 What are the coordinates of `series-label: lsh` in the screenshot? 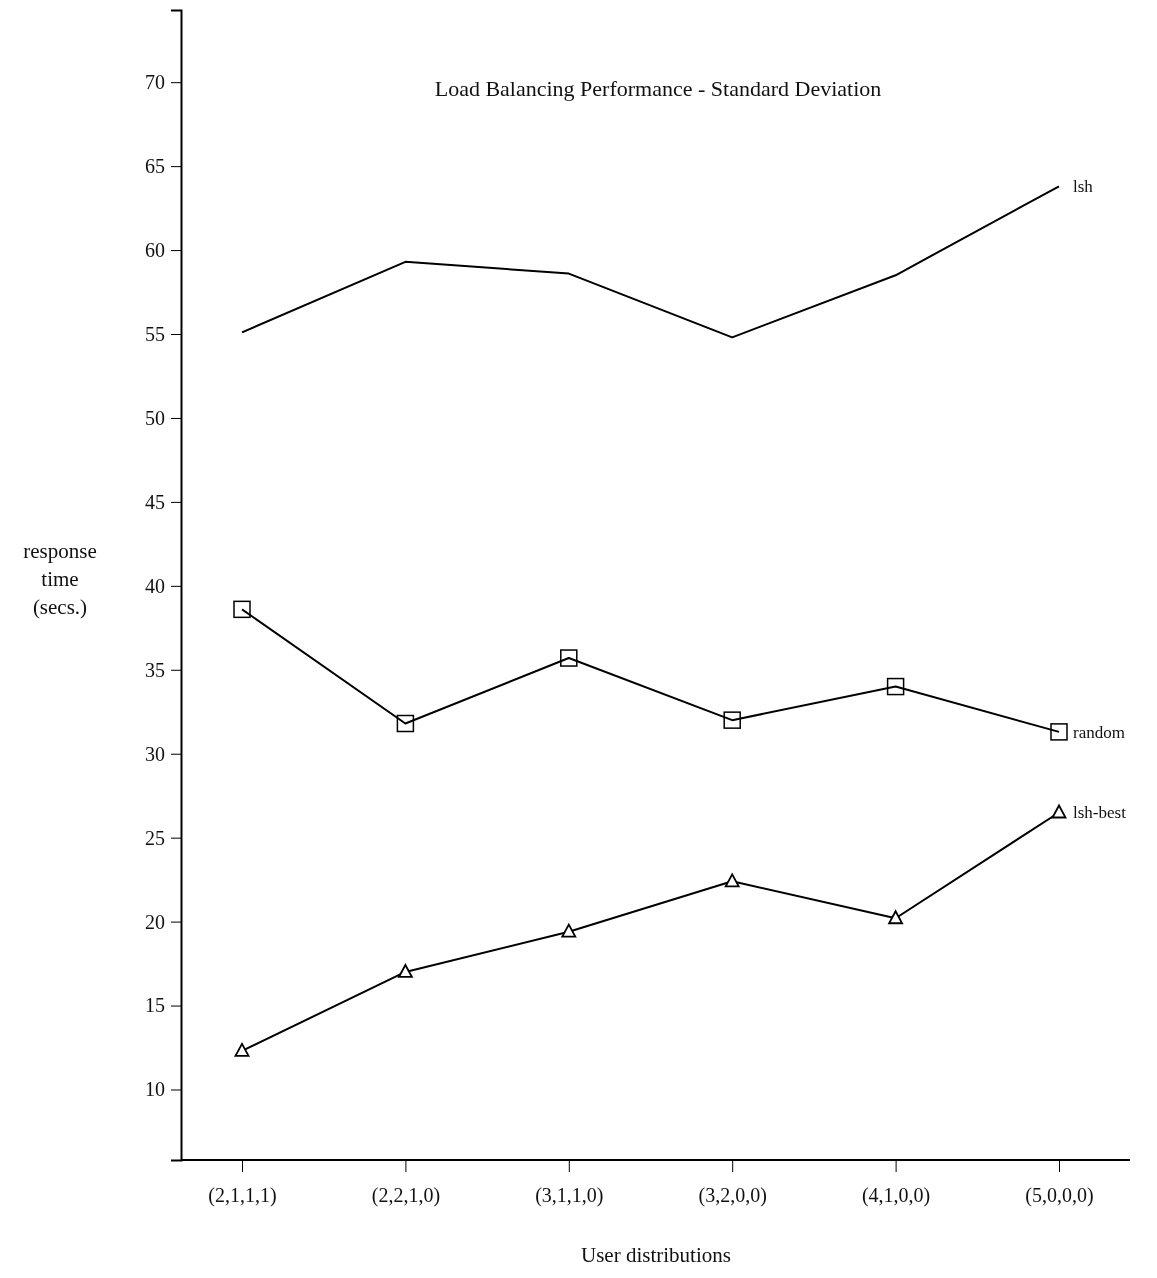 It's located at (1083, 187).